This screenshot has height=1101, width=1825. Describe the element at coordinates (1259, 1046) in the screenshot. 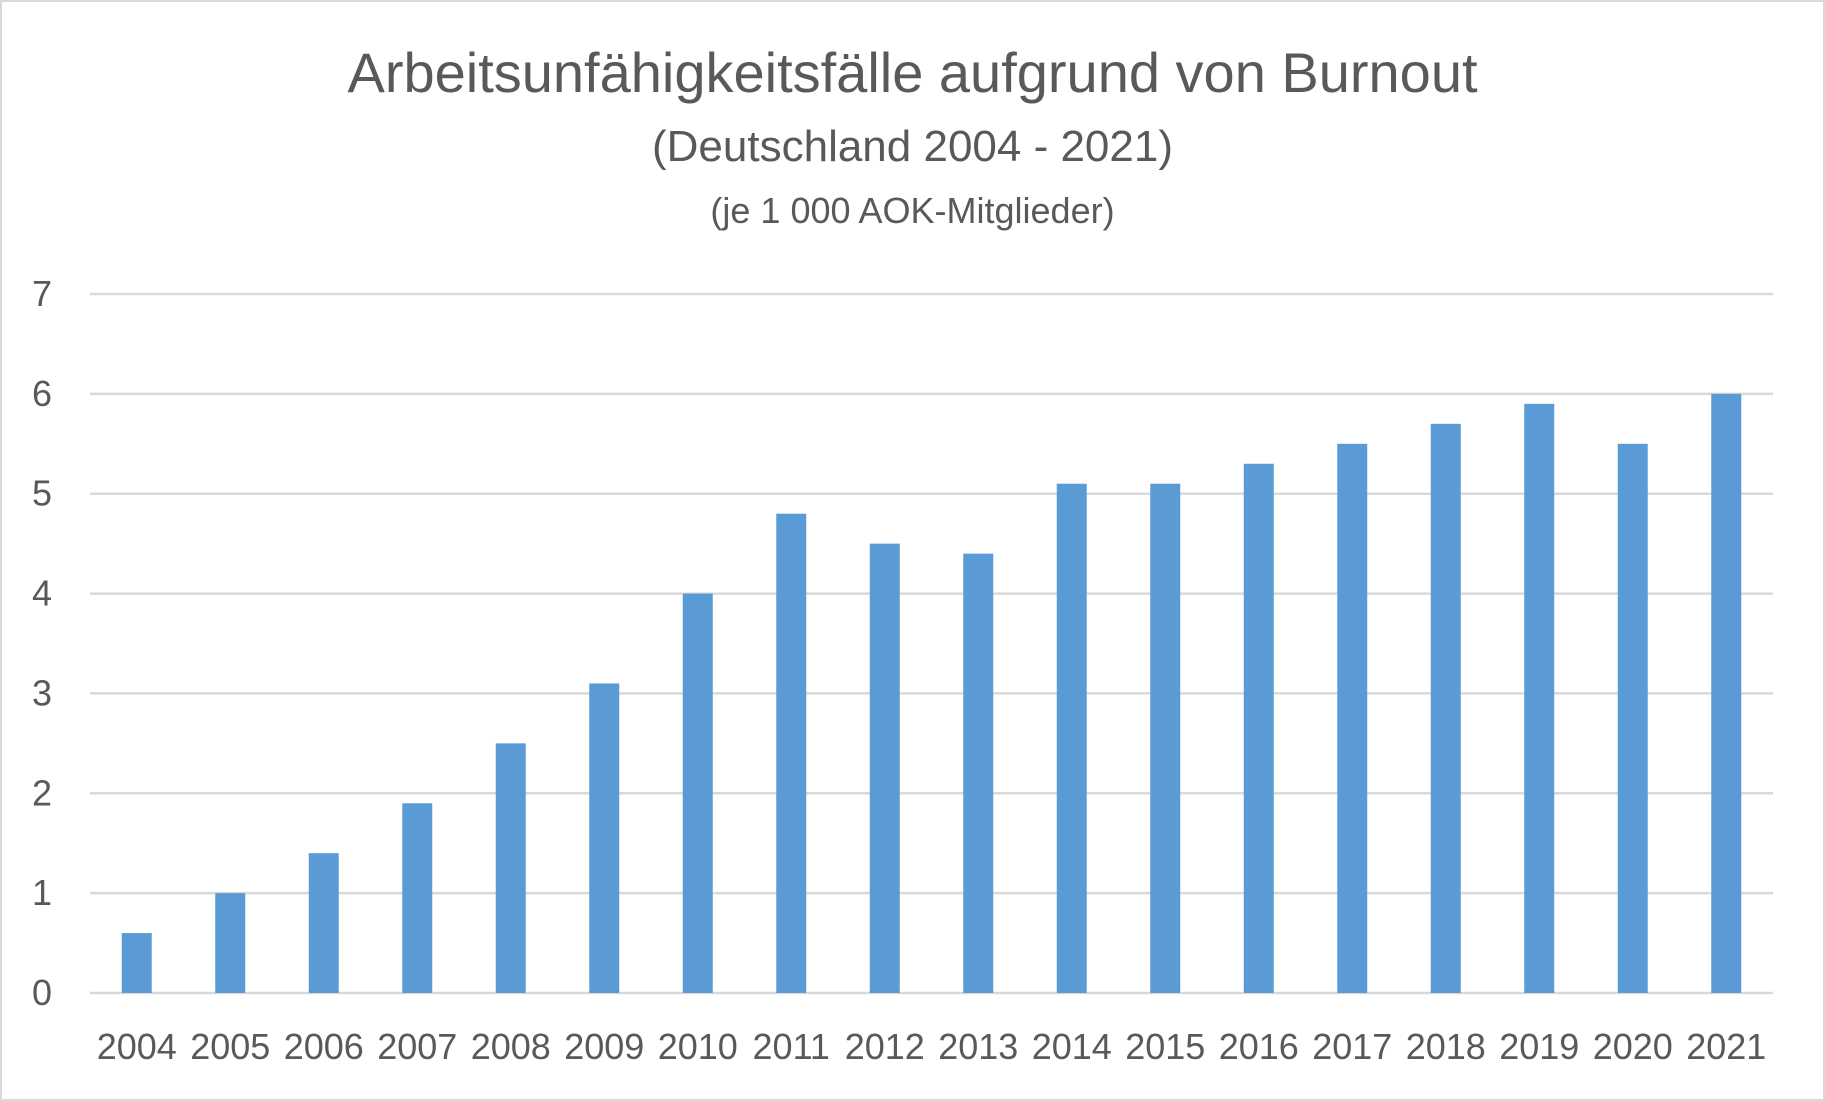

I see `x-tick-label: 2016` at that location.